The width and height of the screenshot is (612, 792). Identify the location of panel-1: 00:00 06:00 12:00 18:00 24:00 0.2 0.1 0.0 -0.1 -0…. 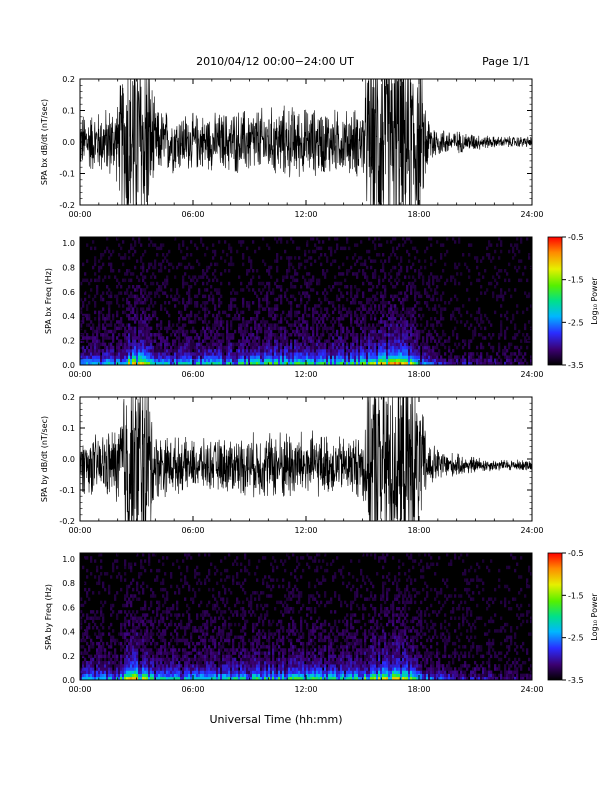
(292, 147).